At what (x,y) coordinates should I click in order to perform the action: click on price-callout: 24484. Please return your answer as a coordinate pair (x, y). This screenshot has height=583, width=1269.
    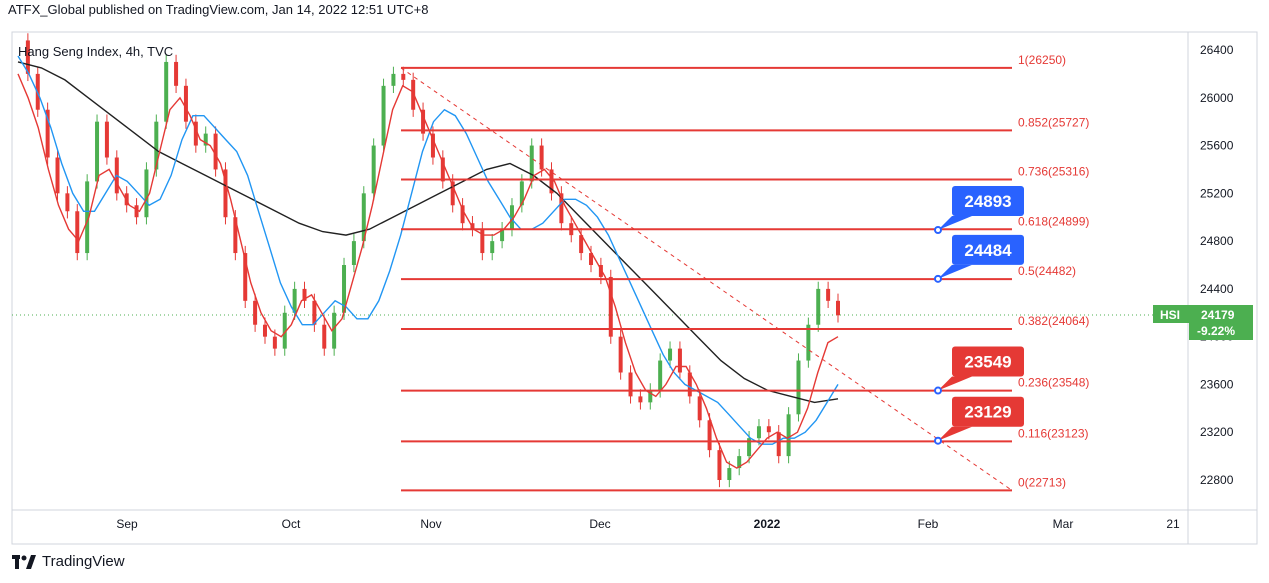
    Looking at the image, I should click on (979, 258).